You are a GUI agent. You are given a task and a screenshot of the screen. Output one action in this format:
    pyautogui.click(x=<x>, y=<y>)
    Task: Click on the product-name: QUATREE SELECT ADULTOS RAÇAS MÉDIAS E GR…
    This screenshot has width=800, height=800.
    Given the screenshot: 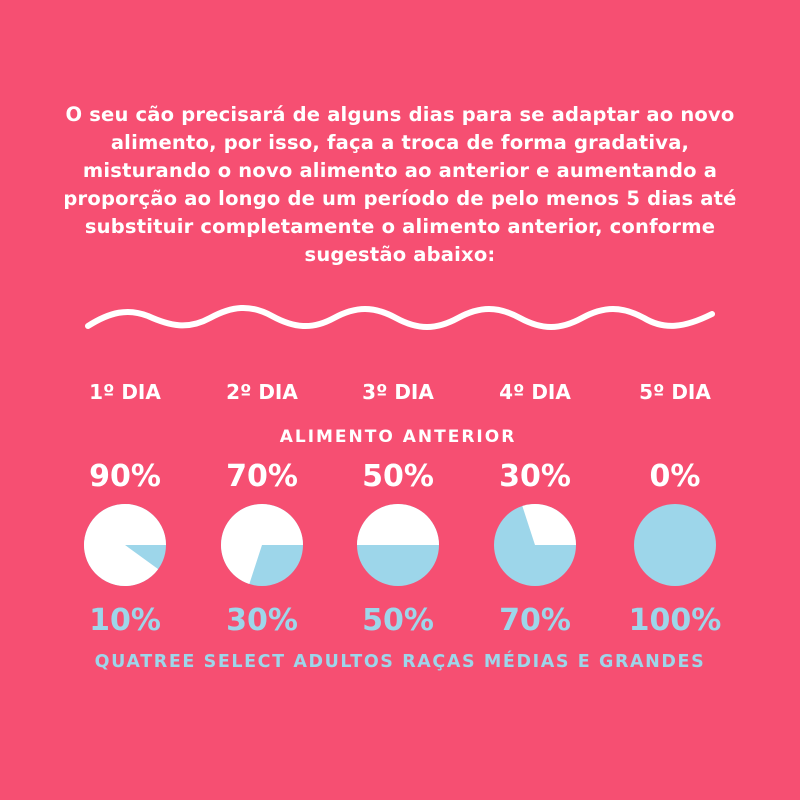 What is the action you would take?
    pyautogui.click(x=400, y=662)
    